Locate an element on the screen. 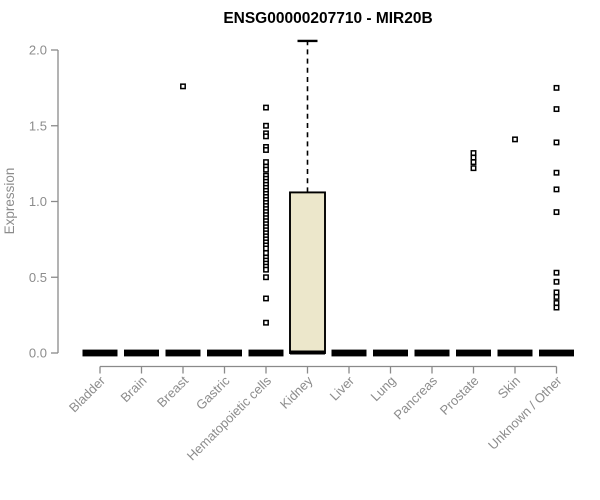 The height and width of the screenshot is (500, 600). flat-box-Brain is located at coordinates (141, 353).